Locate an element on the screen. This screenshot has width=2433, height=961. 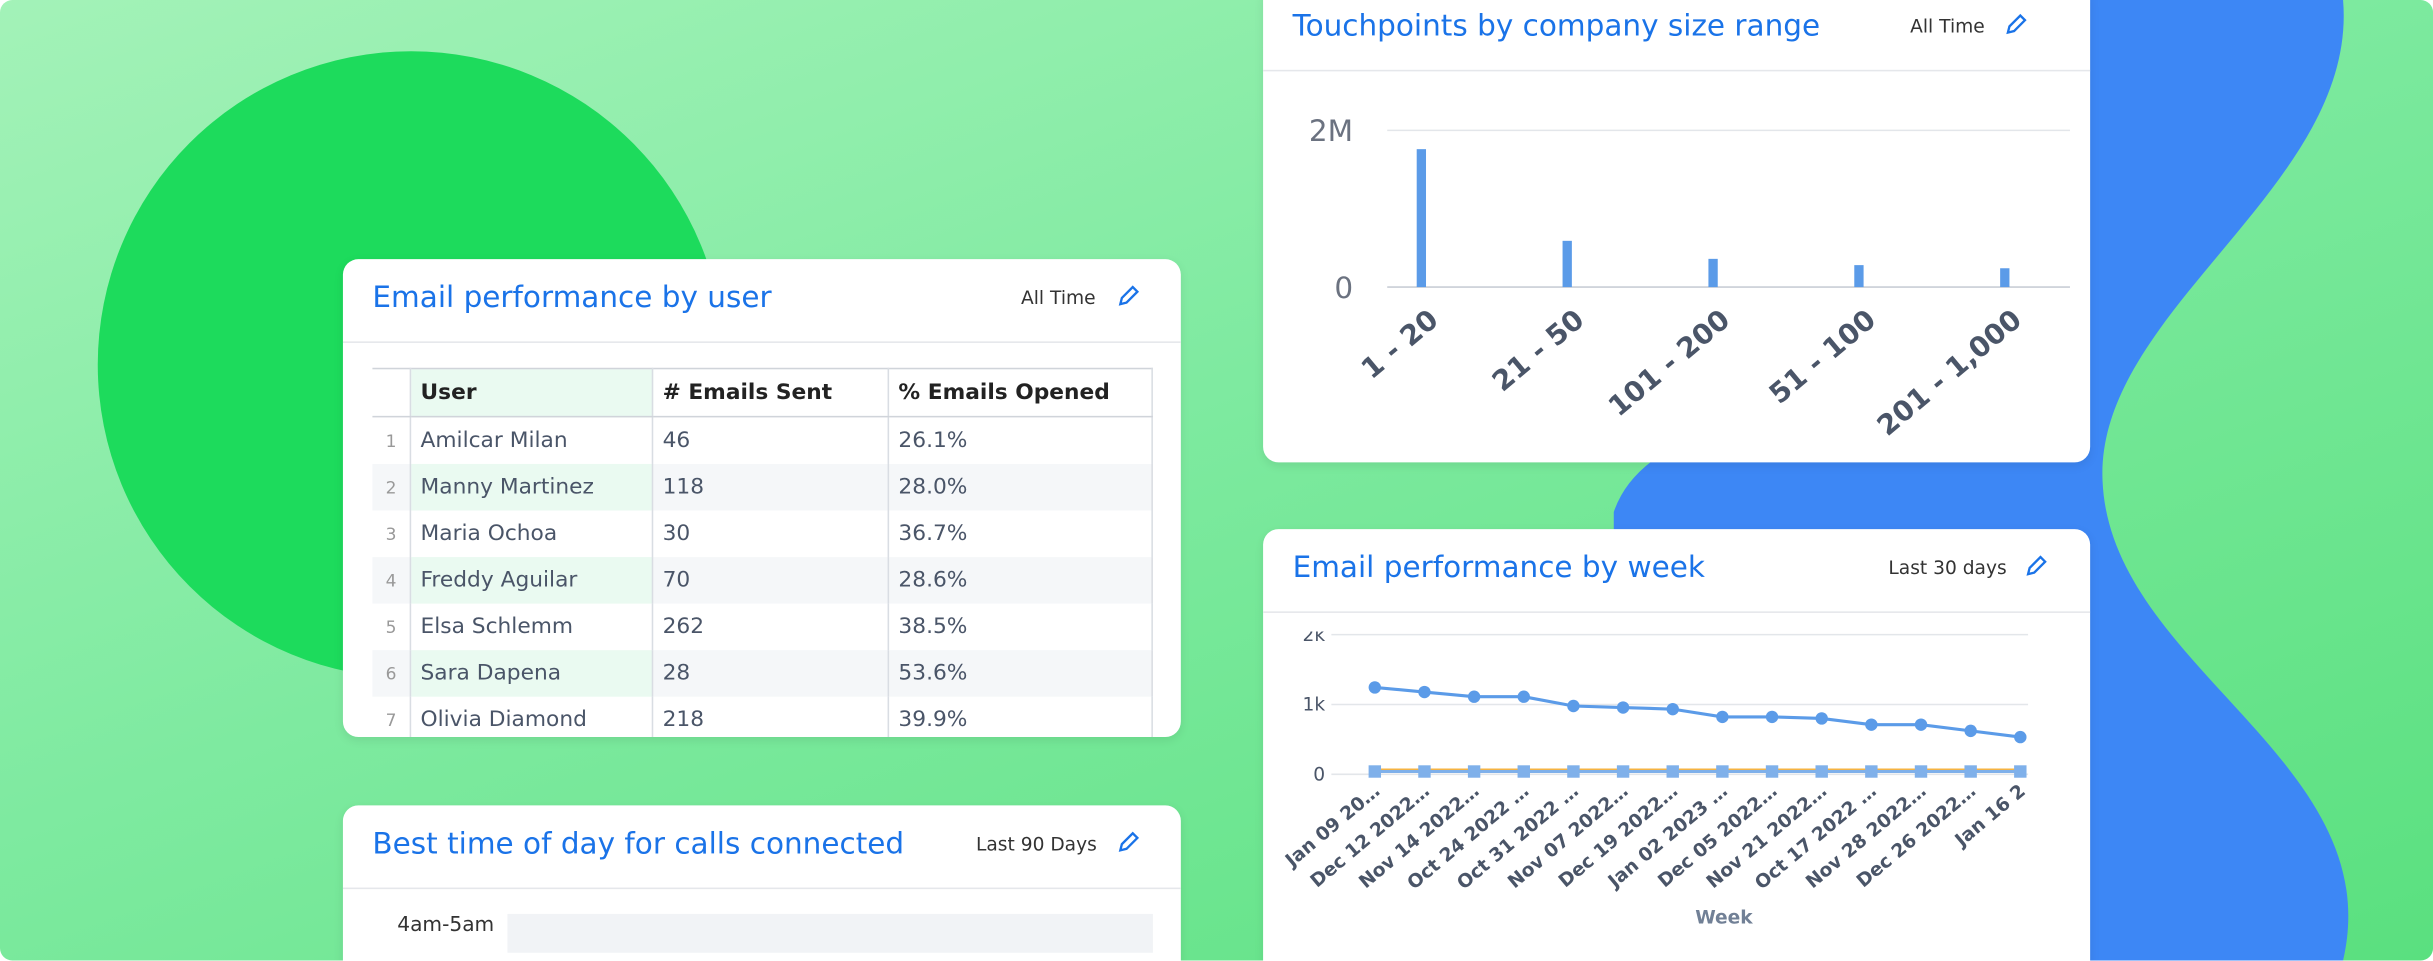
table-cell: 6 is located at coordinates (392, 673).